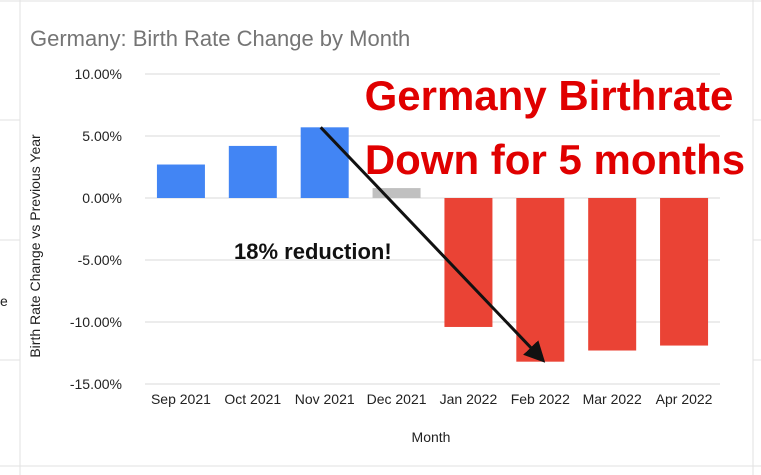 The width and height of the screenshot is (761, 475). I want to click on bar-jan-2022, so click(468, 262).